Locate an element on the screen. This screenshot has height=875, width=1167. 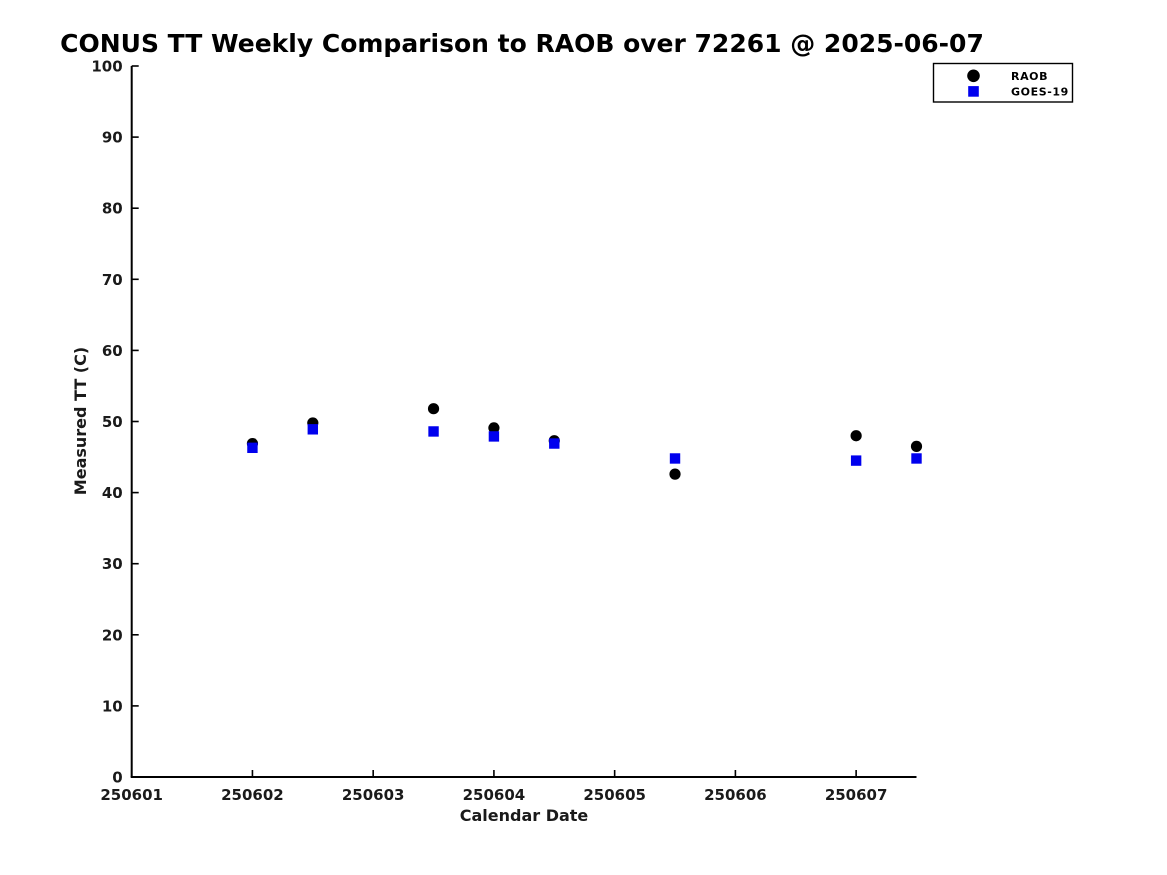
y-tick-label: 50 is located at coordinates (112, 422).